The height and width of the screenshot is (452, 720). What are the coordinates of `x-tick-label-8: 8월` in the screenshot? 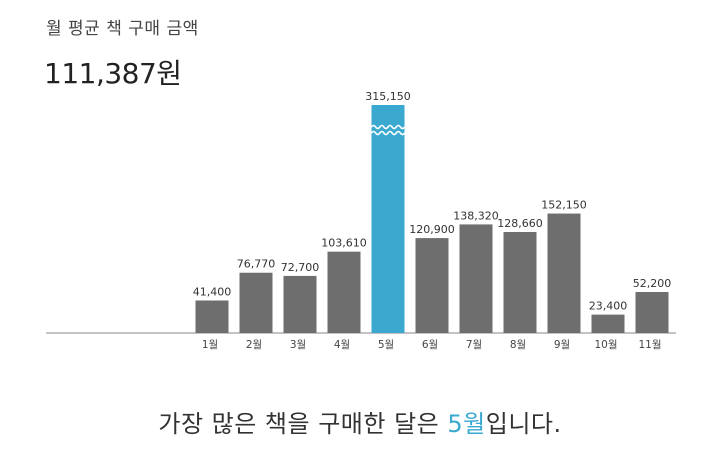 It's located at (518, 345).